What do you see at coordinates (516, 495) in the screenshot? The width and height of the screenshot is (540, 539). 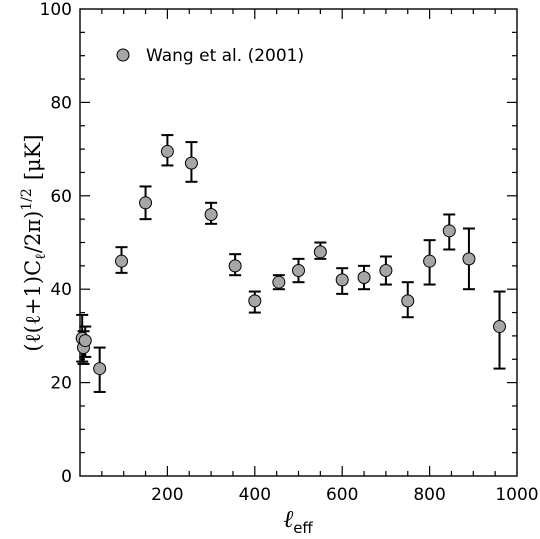 I see `x-tick-label: 1000` at bounding box center [516, 495].